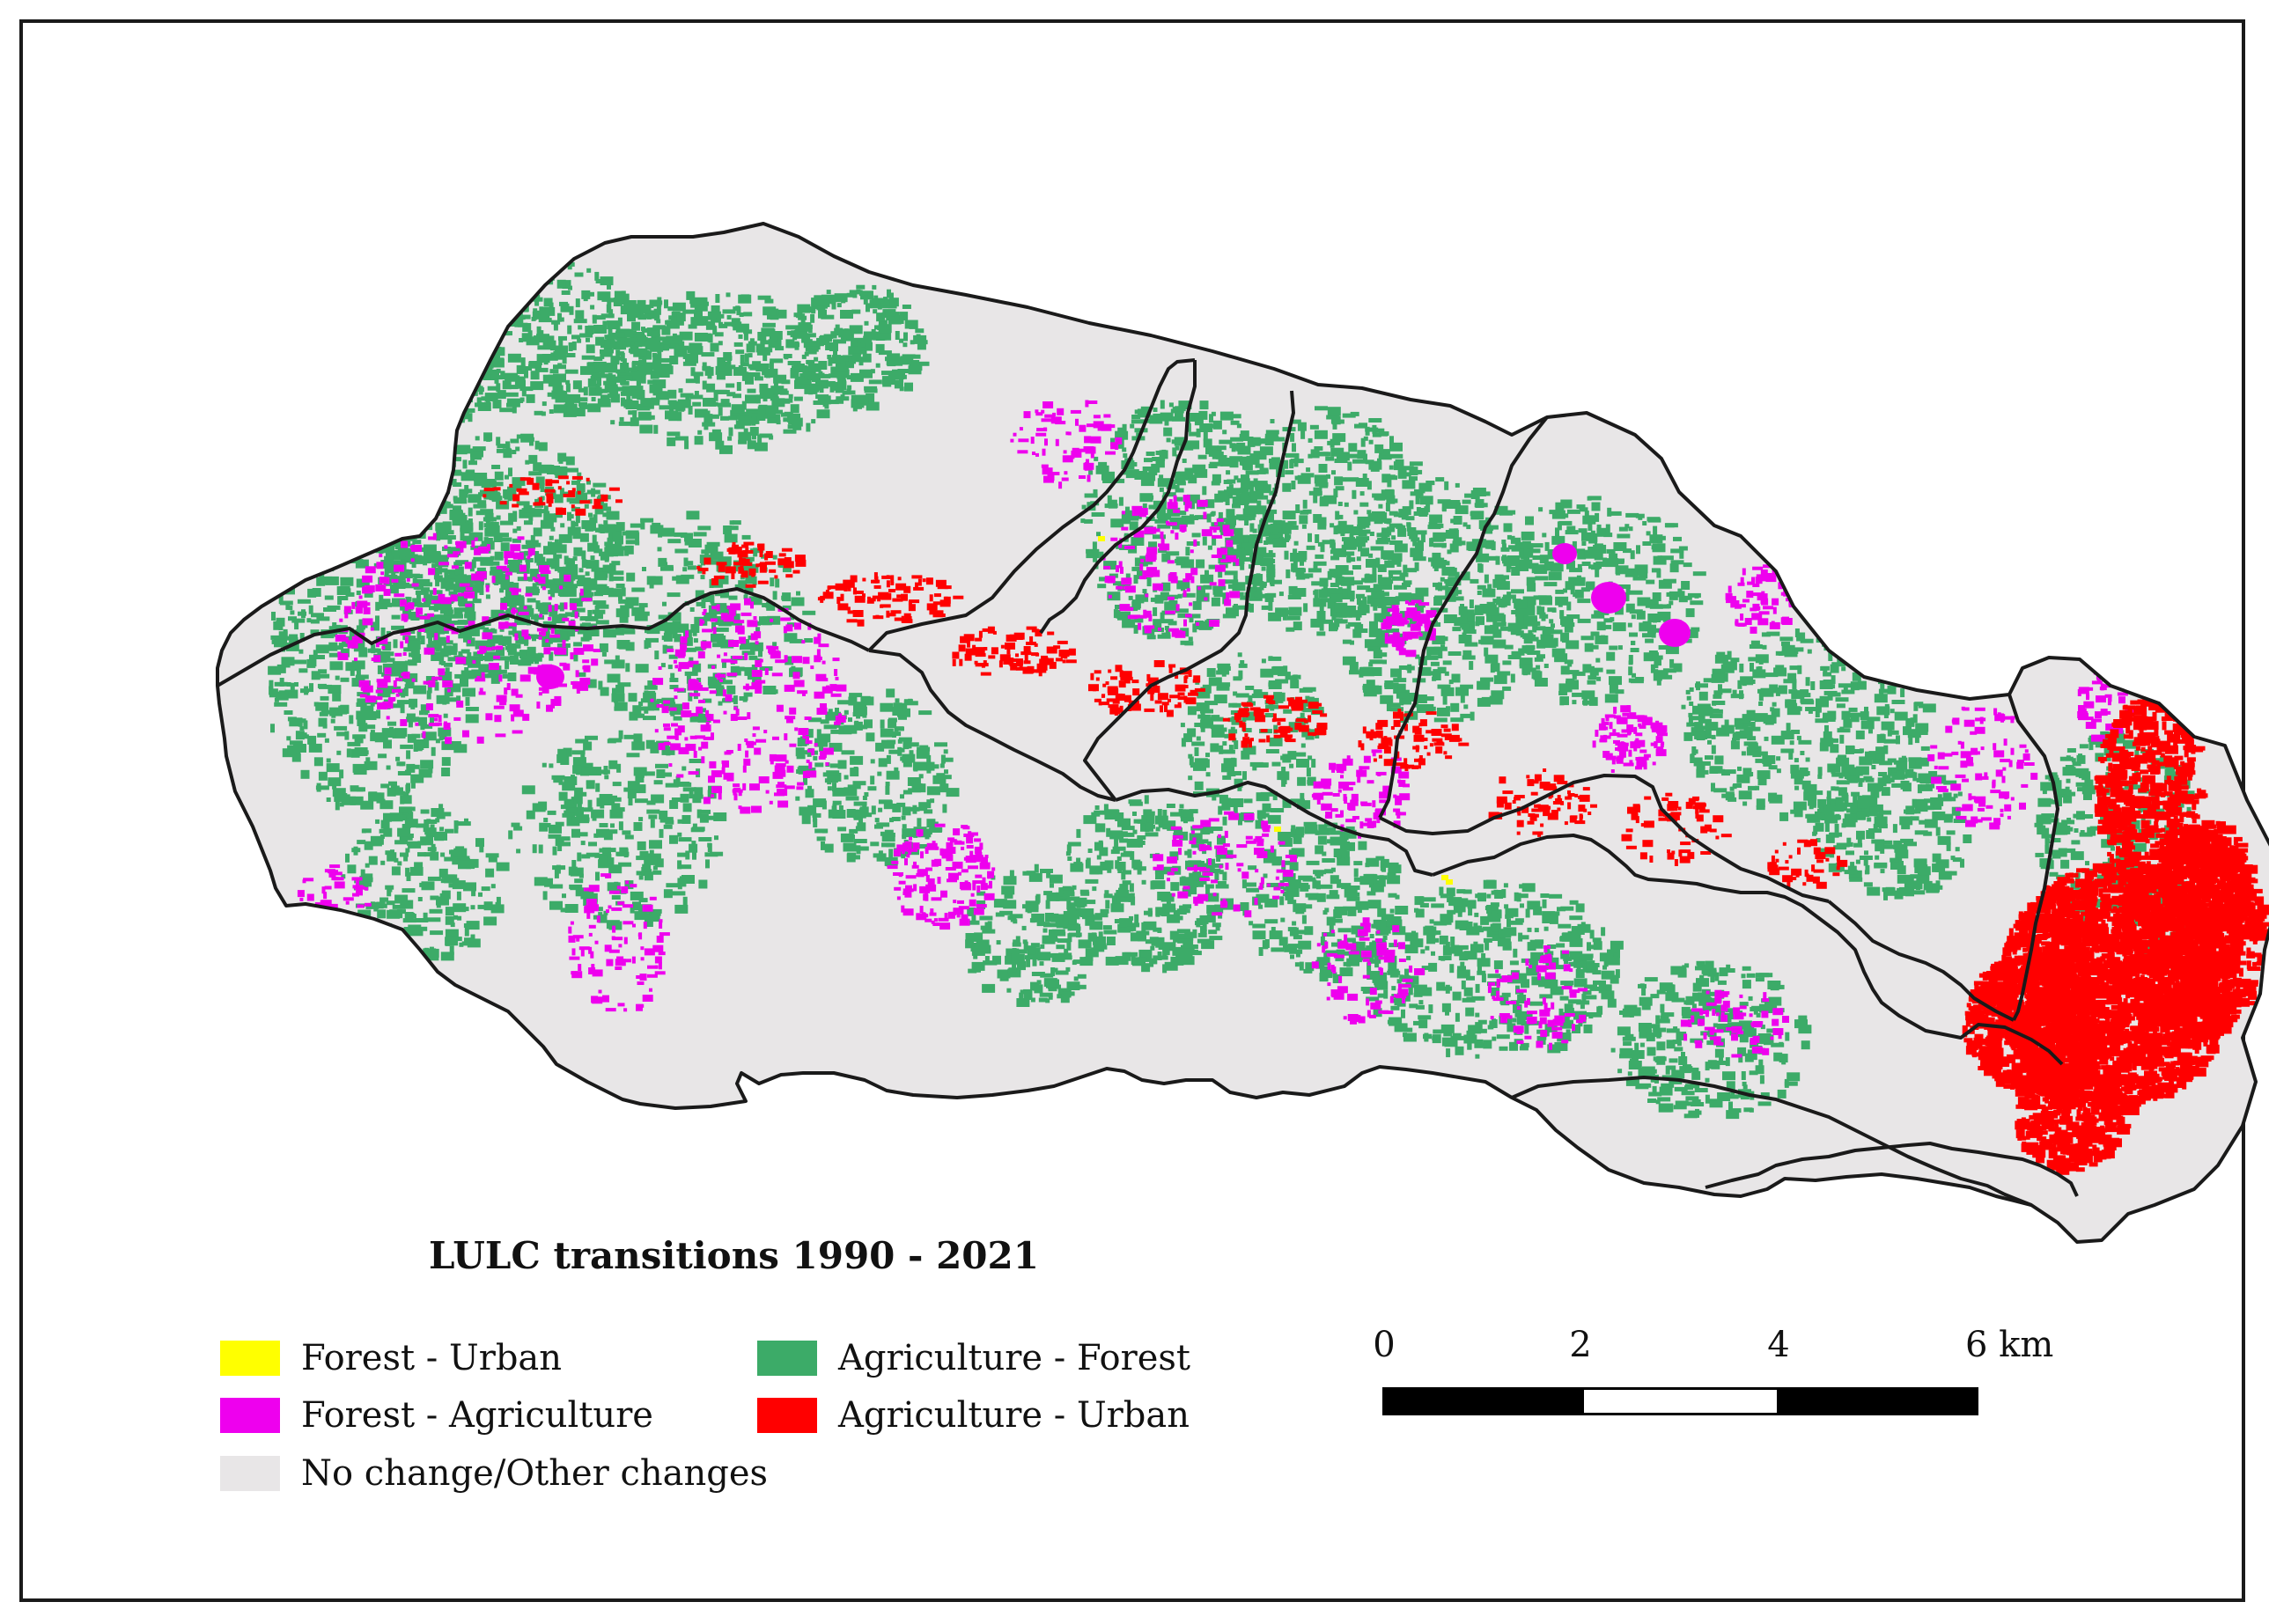 Image resolution: width=2269 pixels, height=1624 pixels. Describe the element at coordinates (250, 1358) in the screenshot. I see `legend-swatch-forest-urban` at that location.